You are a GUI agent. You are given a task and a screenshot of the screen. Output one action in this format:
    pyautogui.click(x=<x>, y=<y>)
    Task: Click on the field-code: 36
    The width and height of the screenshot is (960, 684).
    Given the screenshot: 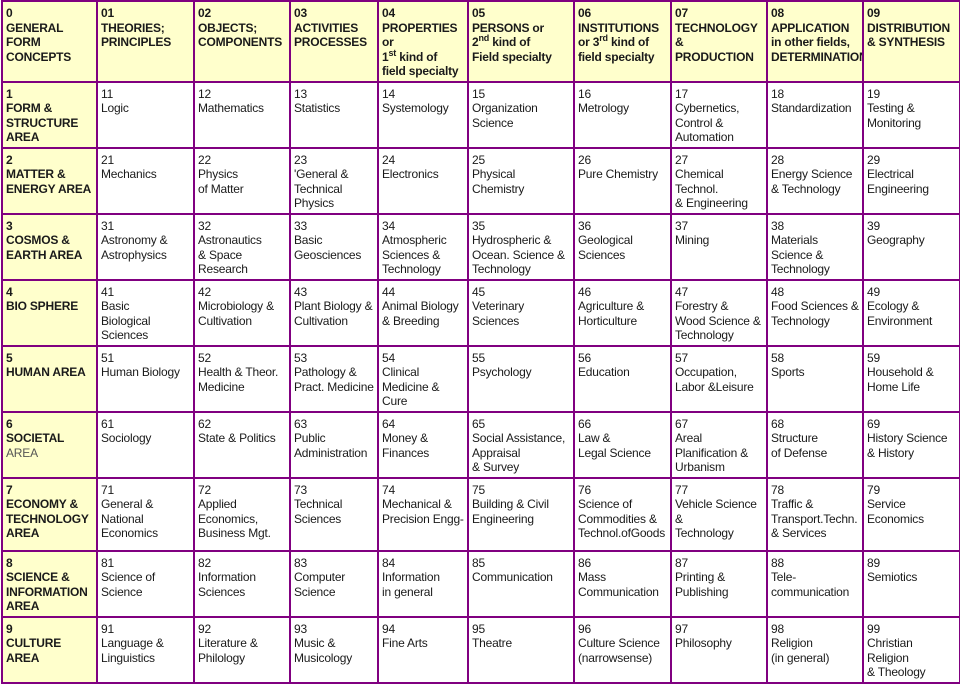 What is the action you would take?
    pyautogui.click(x=584, y=225)
    